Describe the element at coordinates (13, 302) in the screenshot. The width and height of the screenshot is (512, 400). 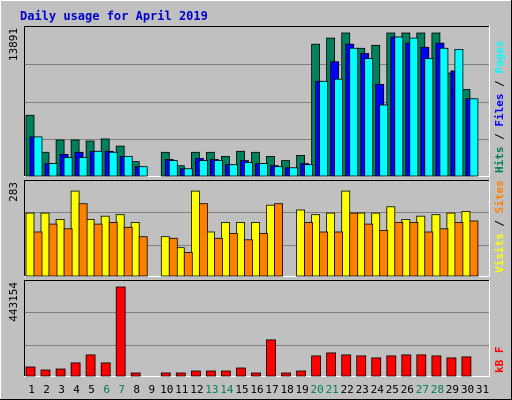
I see `ymax-label: 443154` at that location.